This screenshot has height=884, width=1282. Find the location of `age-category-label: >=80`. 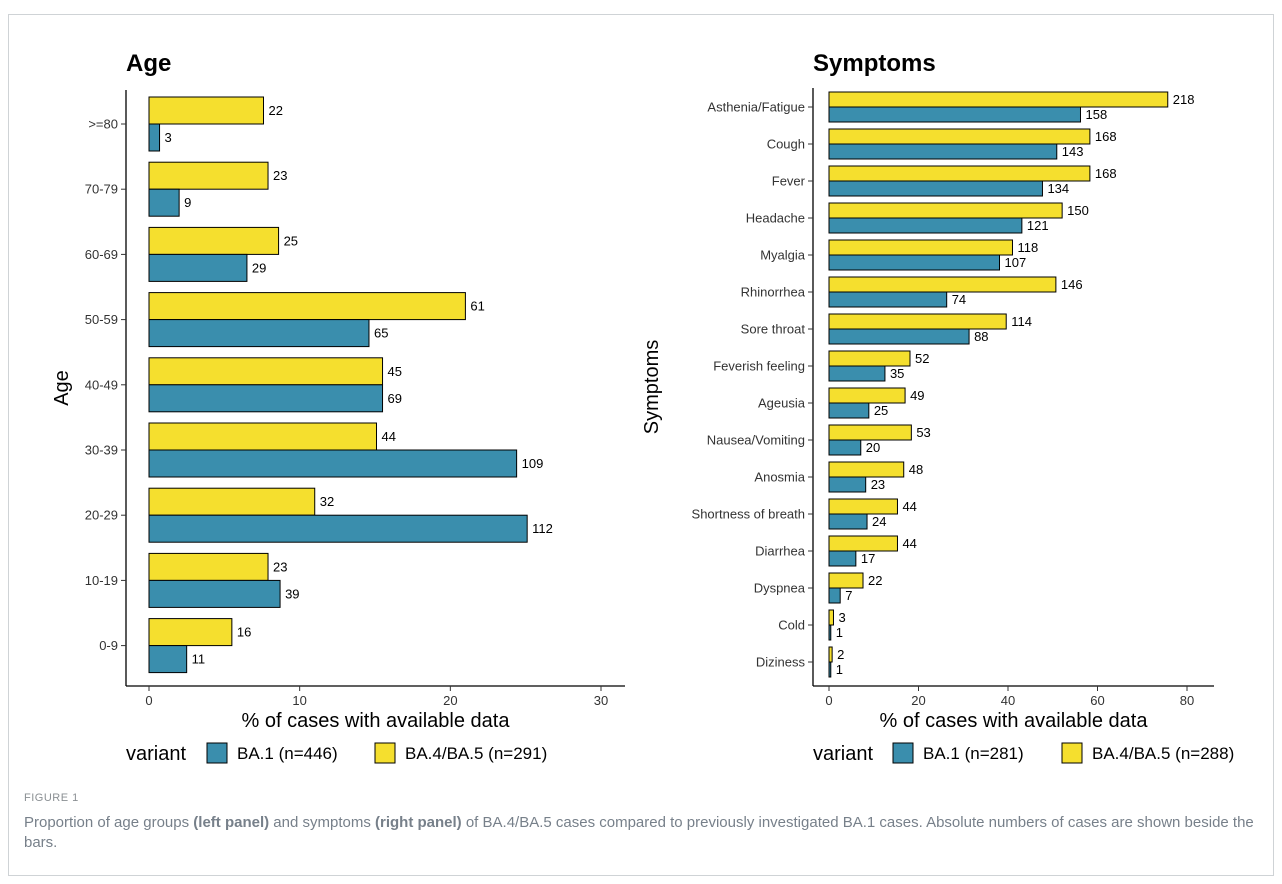

age-category-label: >=80 is located at coordinates (103, 124).